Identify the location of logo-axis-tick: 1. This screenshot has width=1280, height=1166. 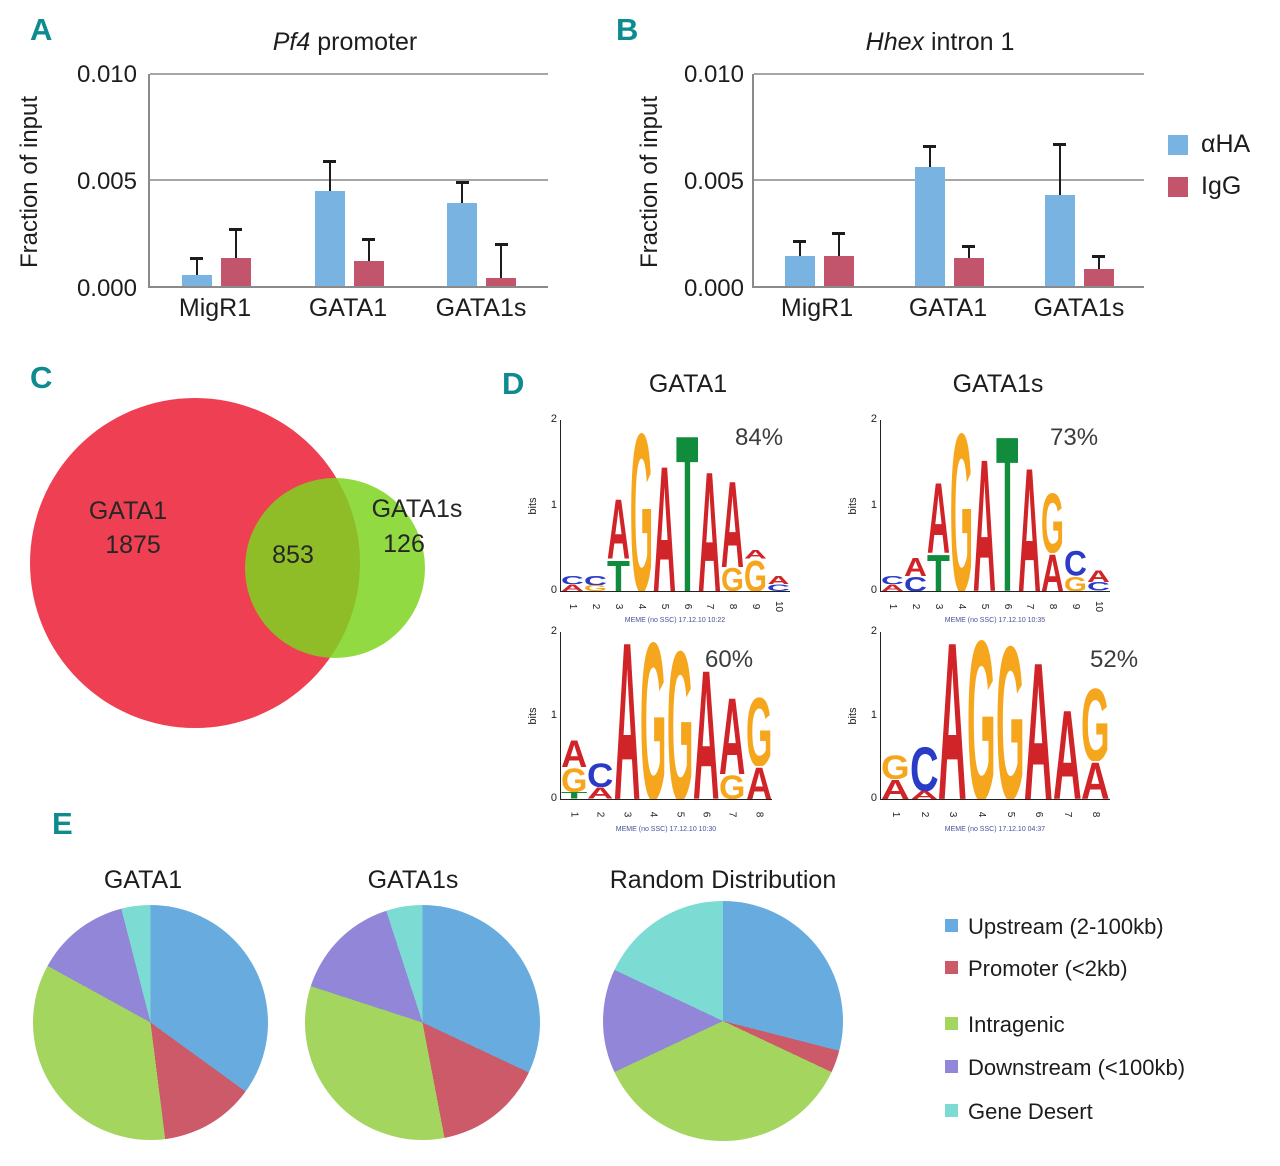
(873, 504).